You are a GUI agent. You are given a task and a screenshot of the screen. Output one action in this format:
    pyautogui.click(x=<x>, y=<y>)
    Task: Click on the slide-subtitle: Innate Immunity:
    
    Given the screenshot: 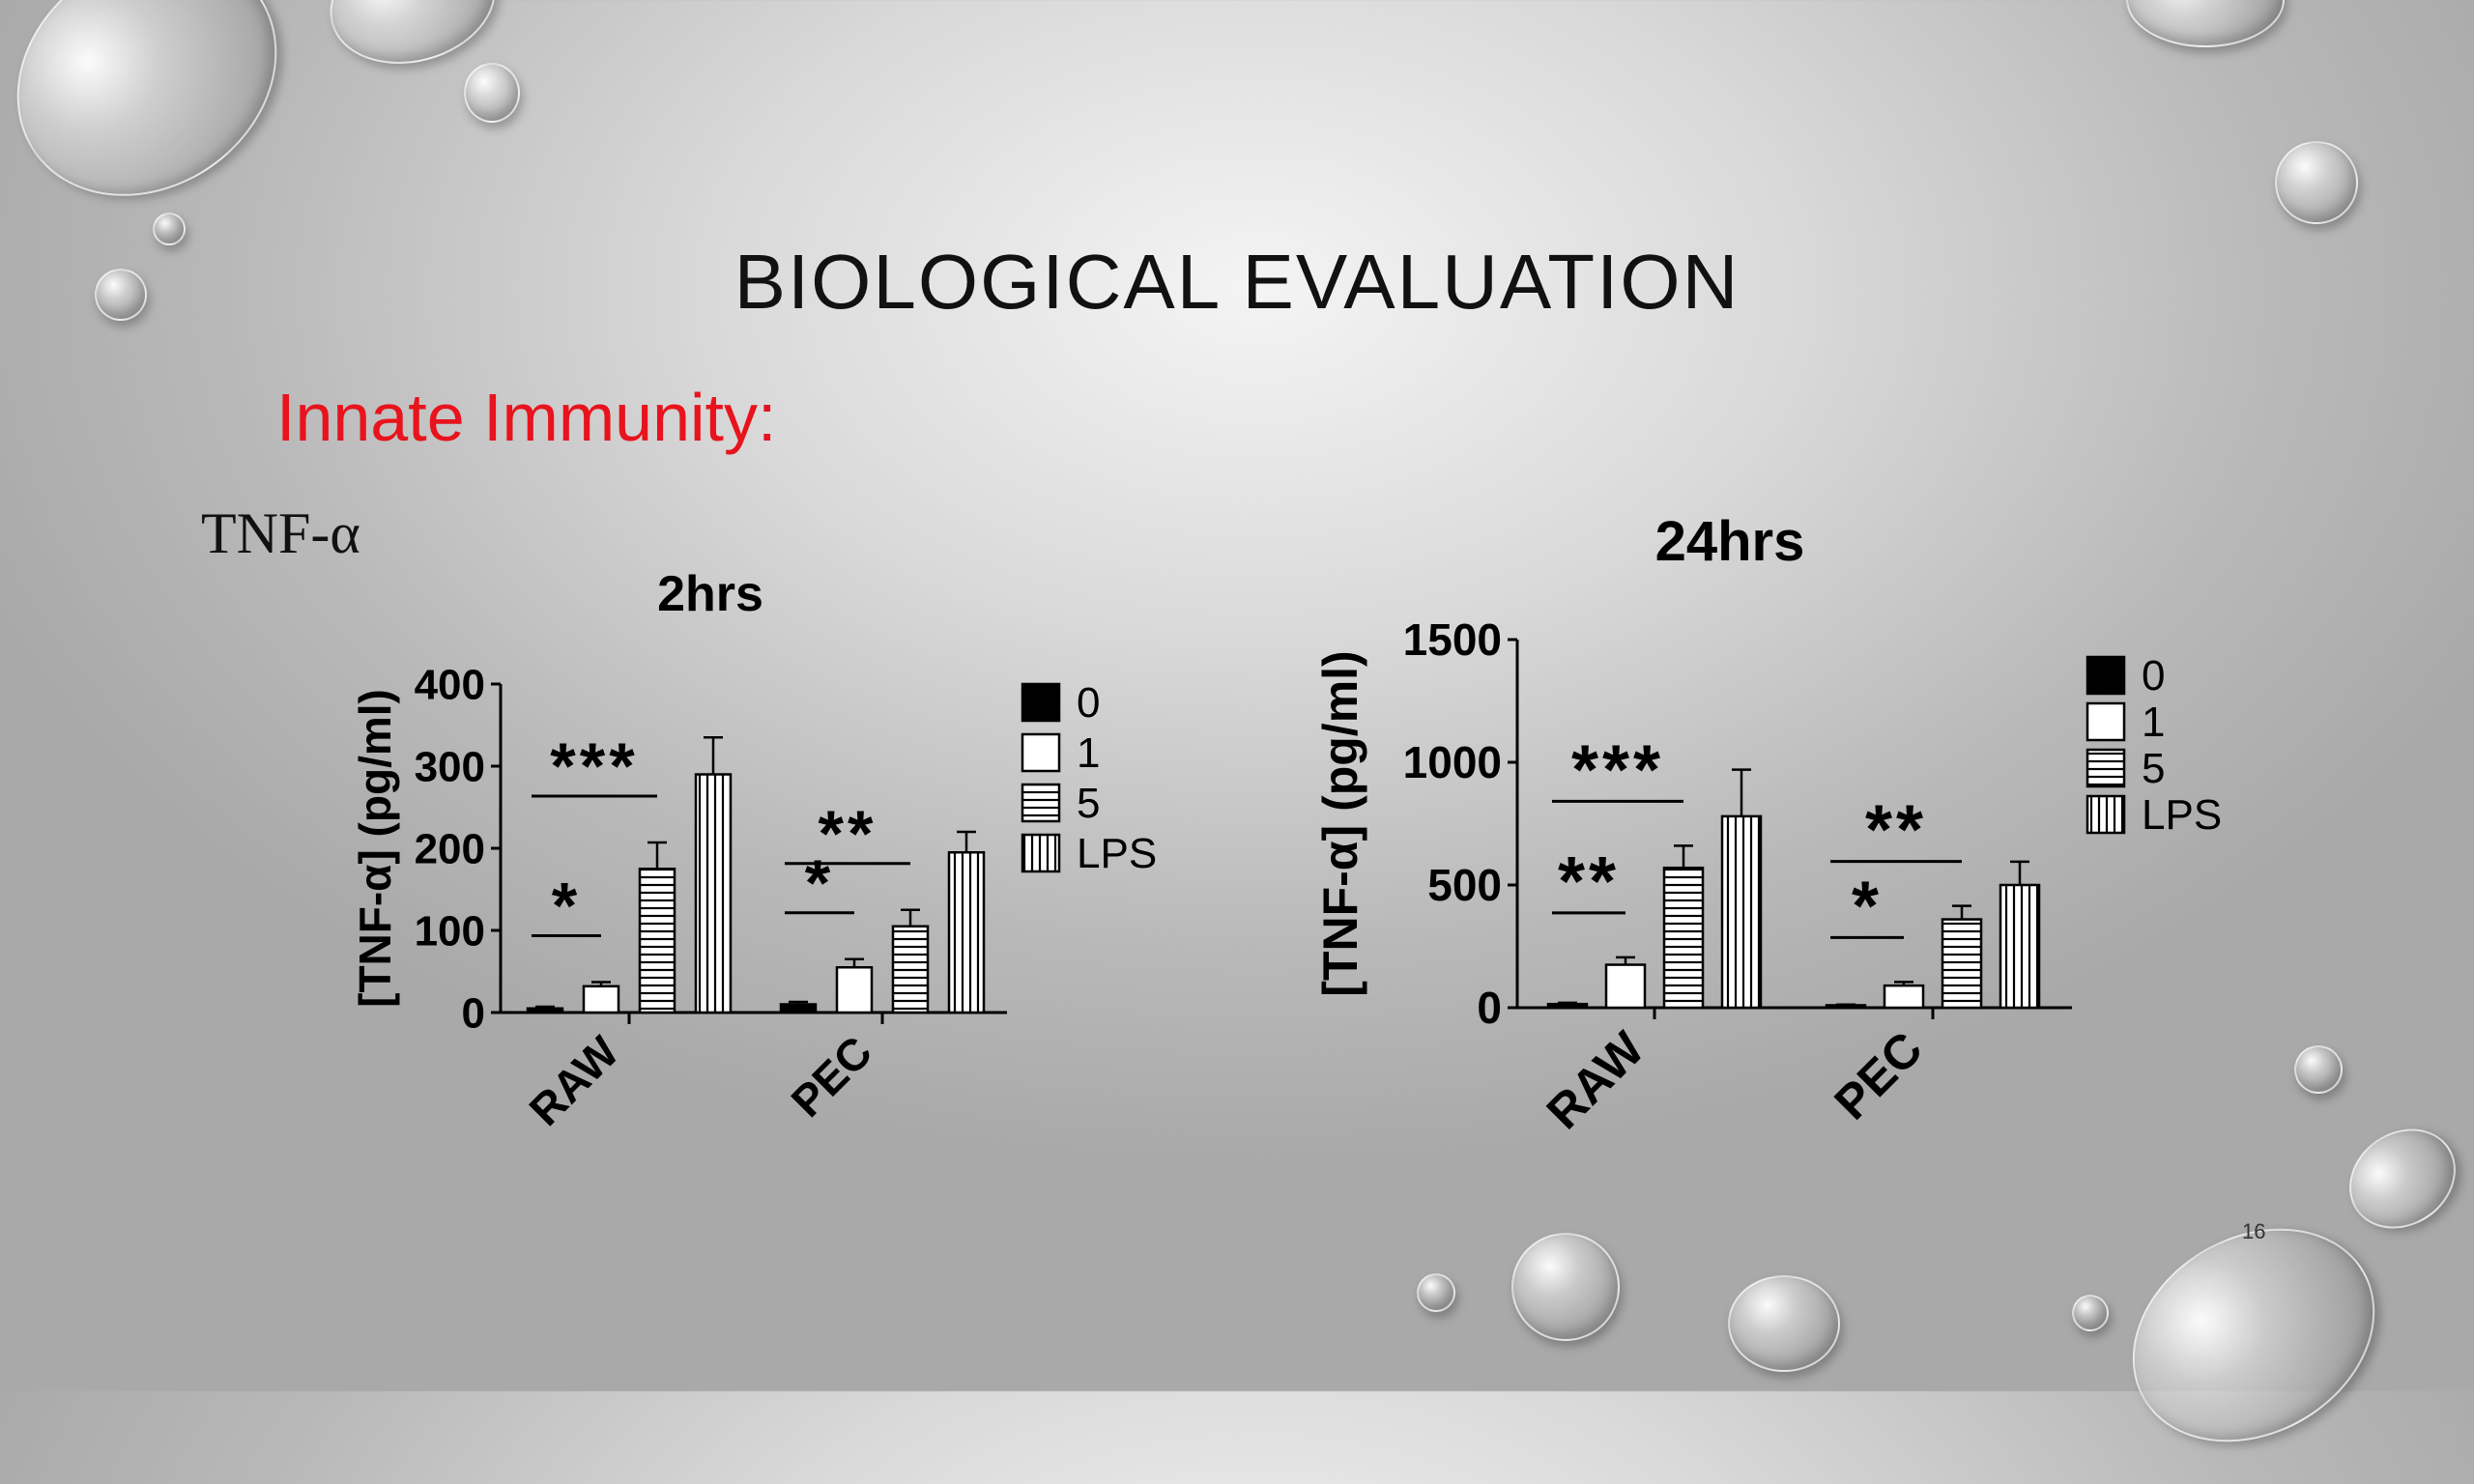 What is the action you would take?
    pyautogui.click(x=527, y=418)
    